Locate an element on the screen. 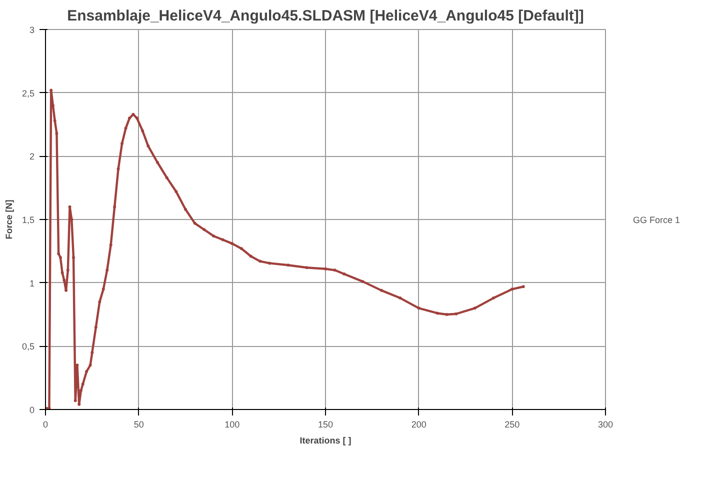  x-tick-label: 0 is located at coordinates (45, 425).